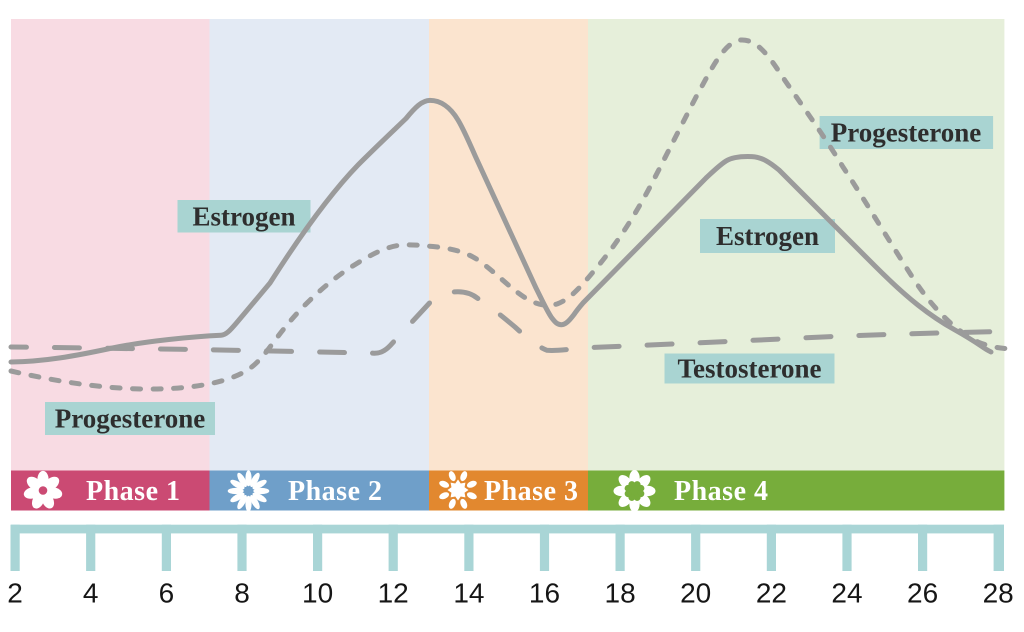 The height and width of the screenshot is (632, 1024). I want to click on svg-text: 4, so click(91, 593).